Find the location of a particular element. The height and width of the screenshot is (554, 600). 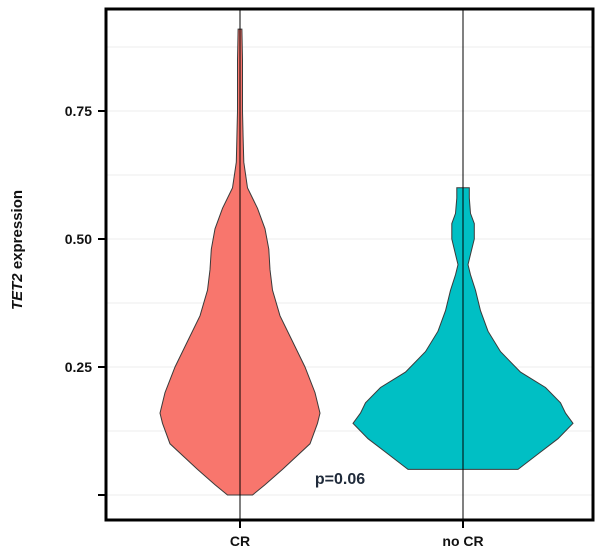

x-tick-label: CR is located at coordinates (240, 541).